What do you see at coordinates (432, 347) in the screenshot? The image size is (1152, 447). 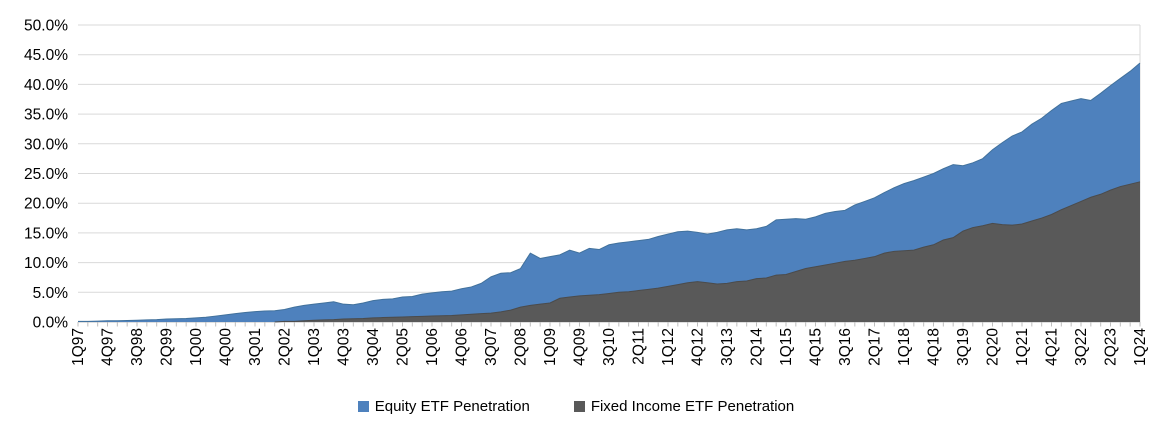 I see `x-axis-tick-label: 1Q06` at bounding box center [432, 347].